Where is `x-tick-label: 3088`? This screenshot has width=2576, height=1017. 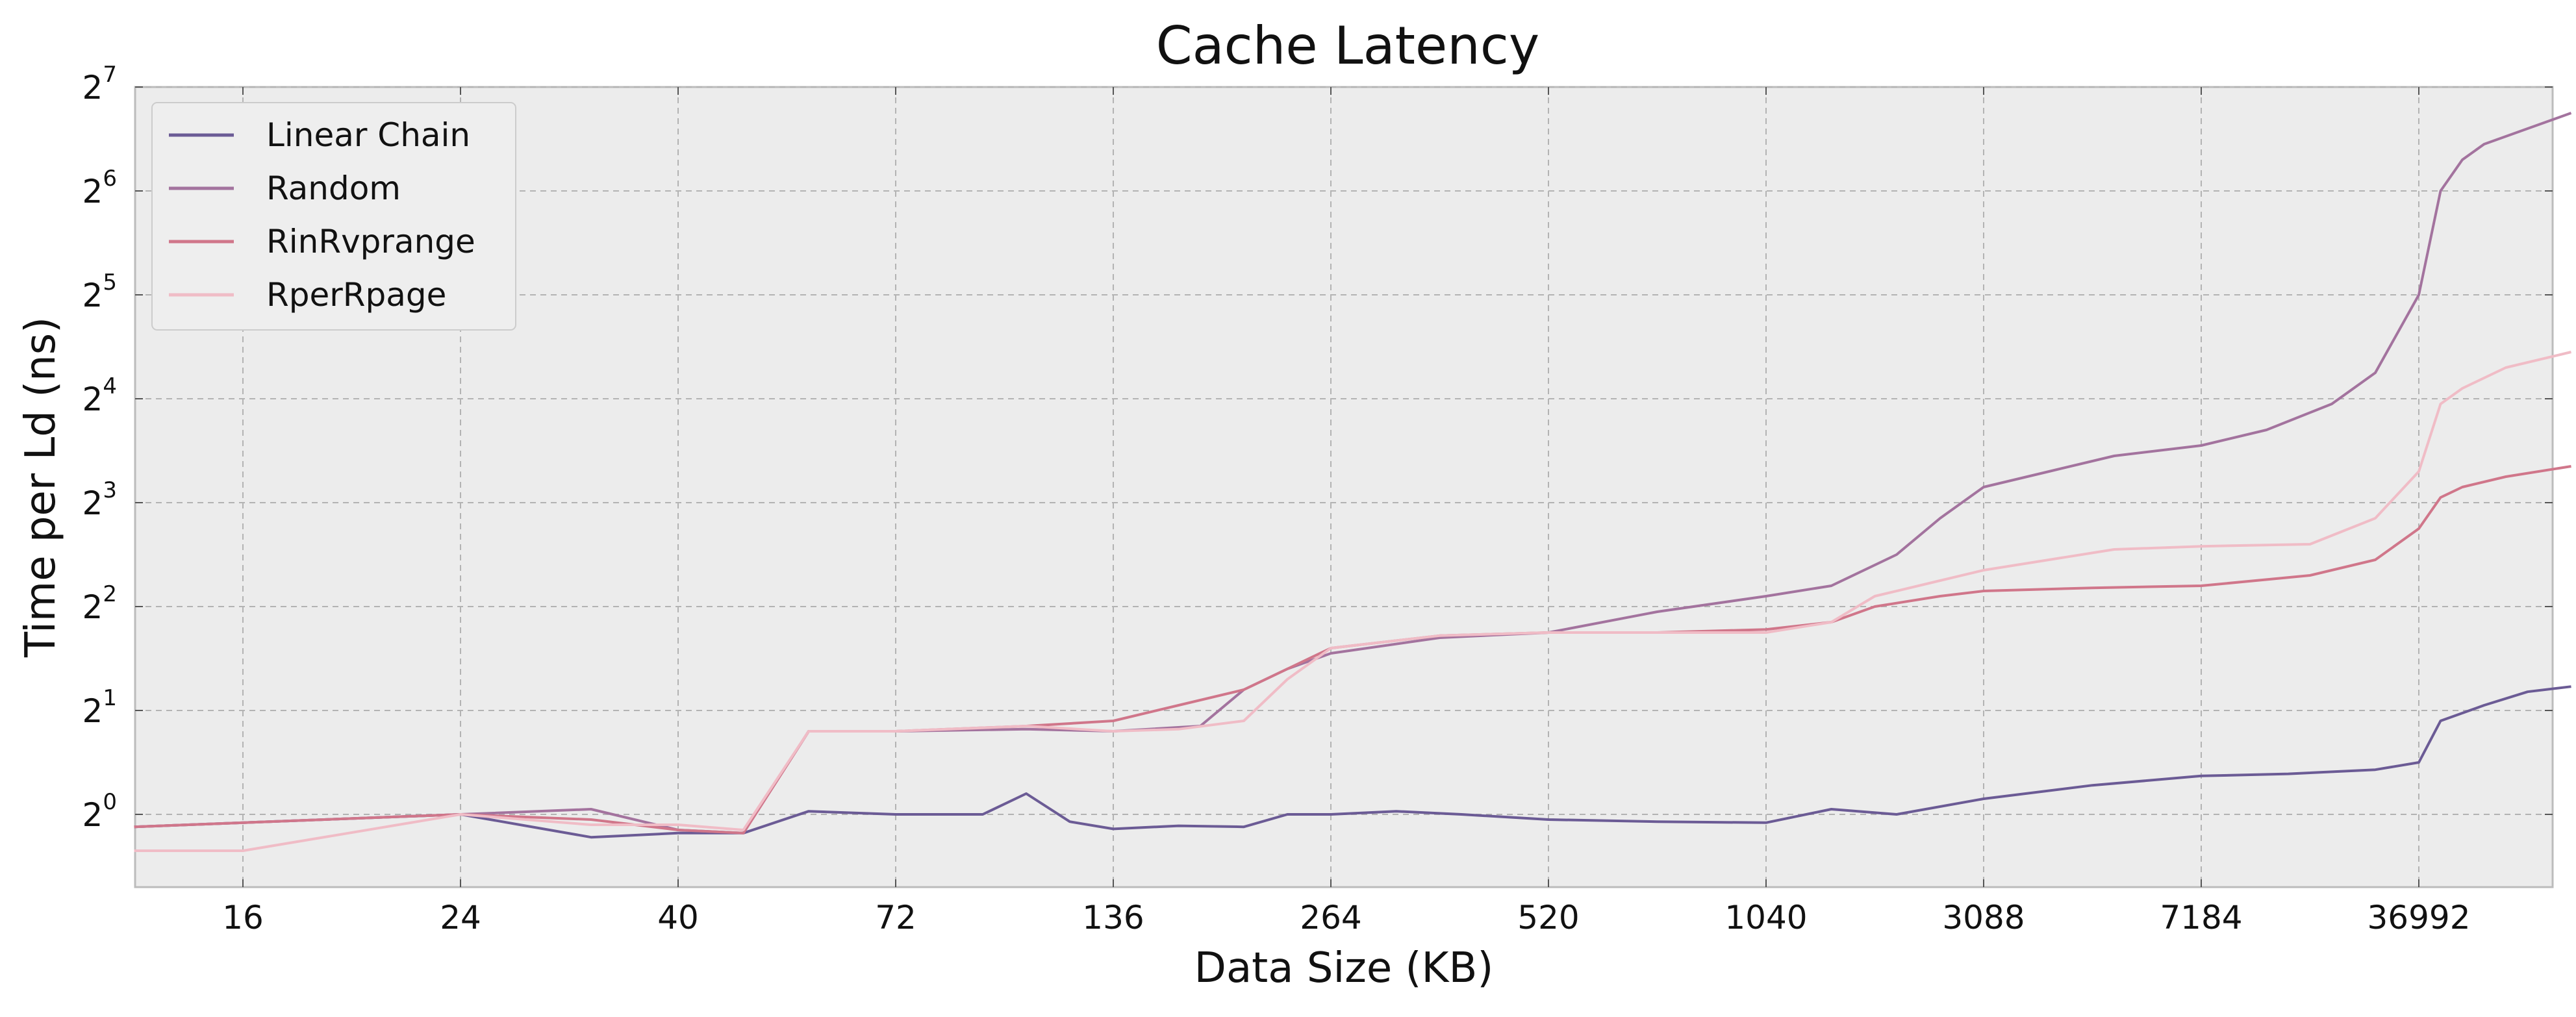
x-tick-label: 3088 is located at coordinates (1983, 917).